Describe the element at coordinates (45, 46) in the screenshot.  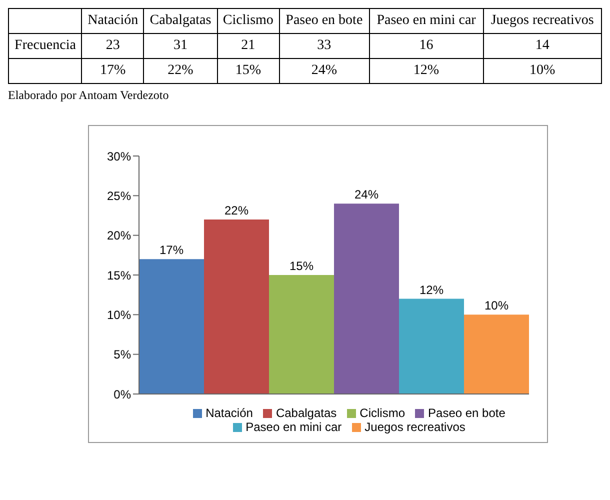
I see `legend-label: Frecuencia` at that location.